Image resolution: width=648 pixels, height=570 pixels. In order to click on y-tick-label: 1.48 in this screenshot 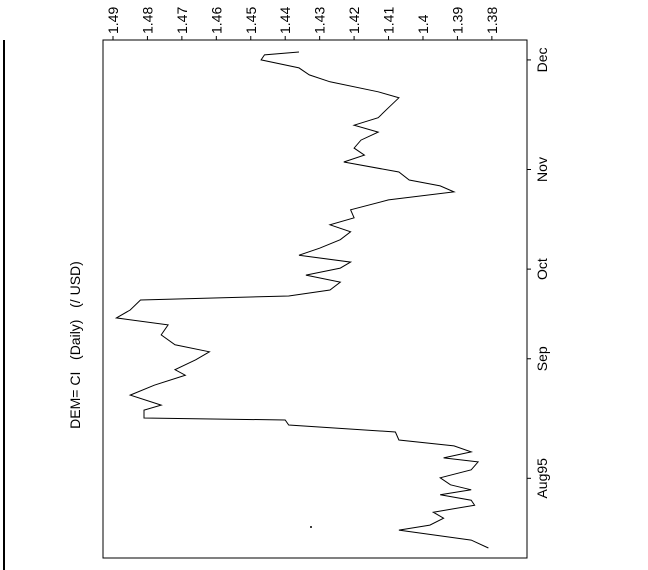, I will do `click(147, 20)`.